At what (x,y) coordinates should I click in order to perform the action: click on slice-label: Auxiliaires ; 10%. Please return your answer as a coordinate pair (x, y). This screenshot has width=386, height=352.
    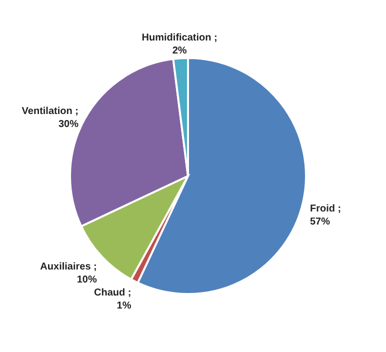
    Looking at the image, I should click on (68, 274).